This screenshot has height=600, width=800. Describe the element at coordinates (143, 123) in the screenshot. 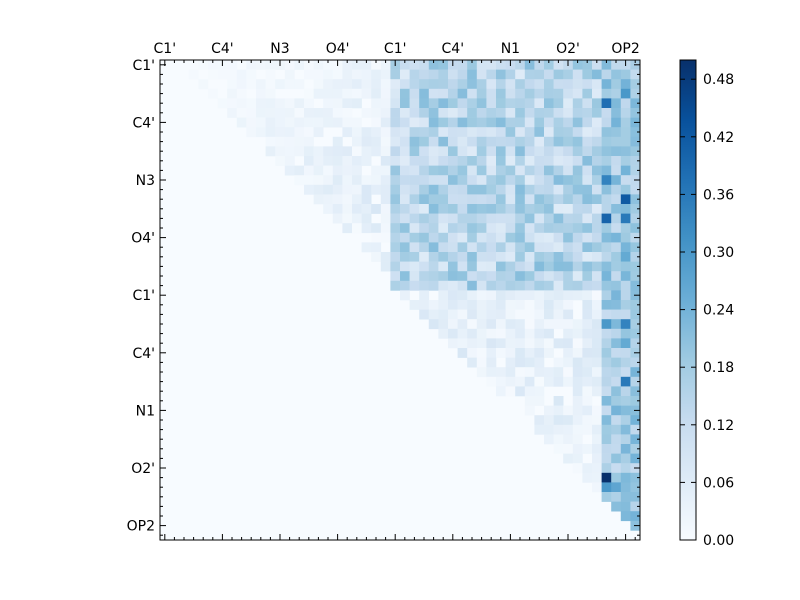

I see `y-tick-label: C4'` at that location.